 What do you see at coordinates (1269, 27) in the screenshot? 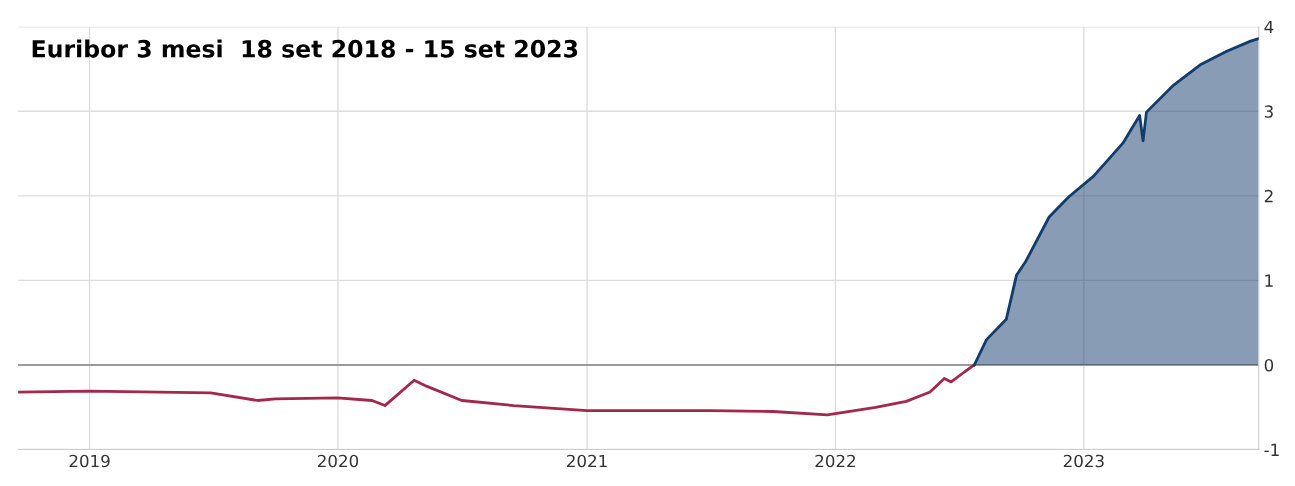
I see `y-tick-label: 4` at bounding box center [1269, 27].